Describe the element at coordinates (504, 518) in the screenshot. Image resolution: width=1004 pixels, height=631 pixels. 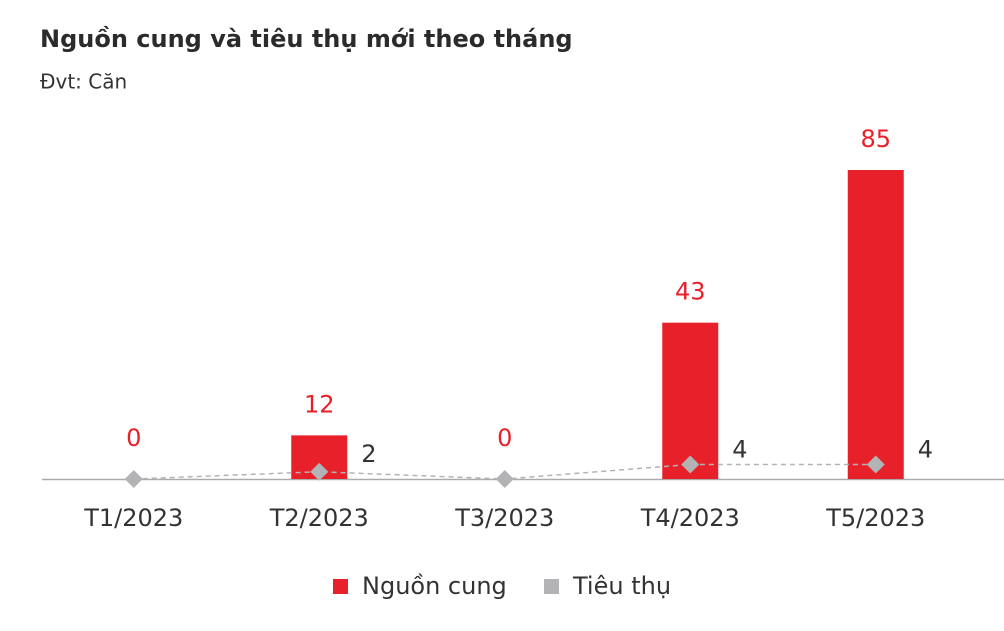
I see `x-tick-label: T3/2023` at that location.